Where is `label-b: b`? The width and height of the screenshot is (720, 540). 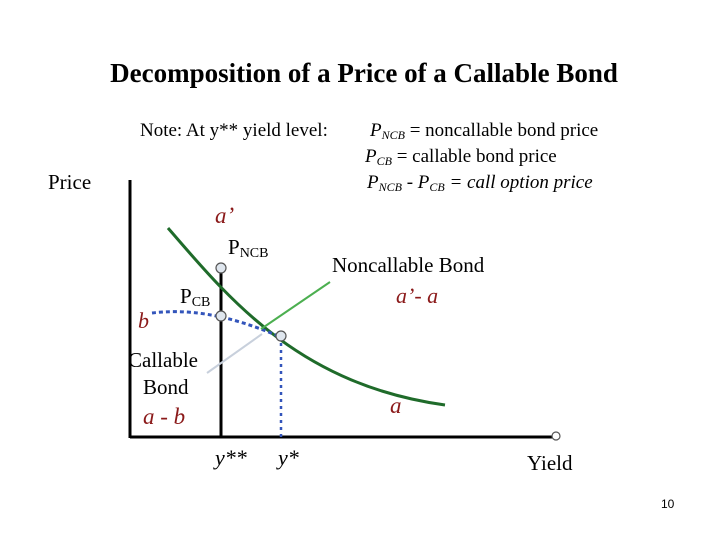
label-b: b is located at coordinates (143, 320).